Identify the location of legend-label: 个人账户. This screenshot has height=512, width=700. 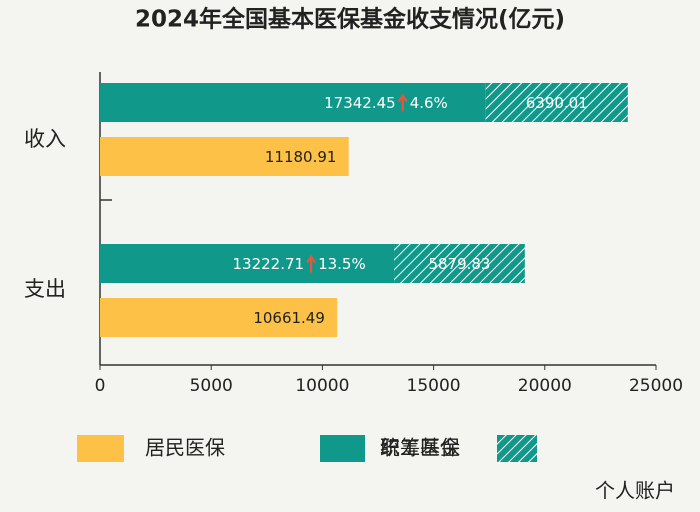
(635, 491).